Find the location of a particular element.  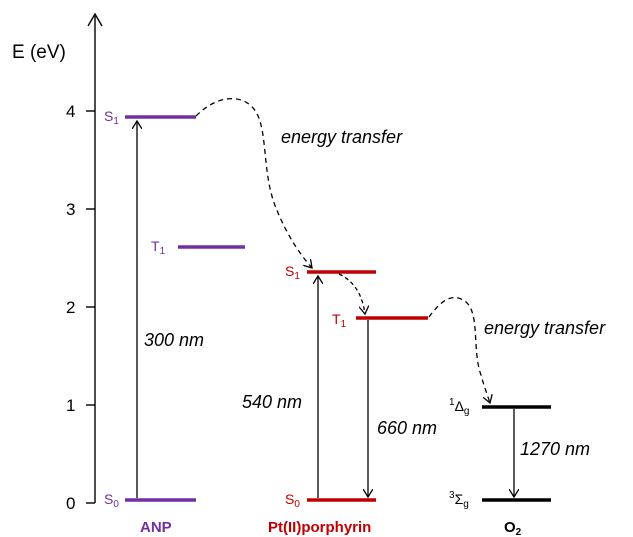

energy-transfer-arrow-anp-to-pt is located at coordinates (253, 183).